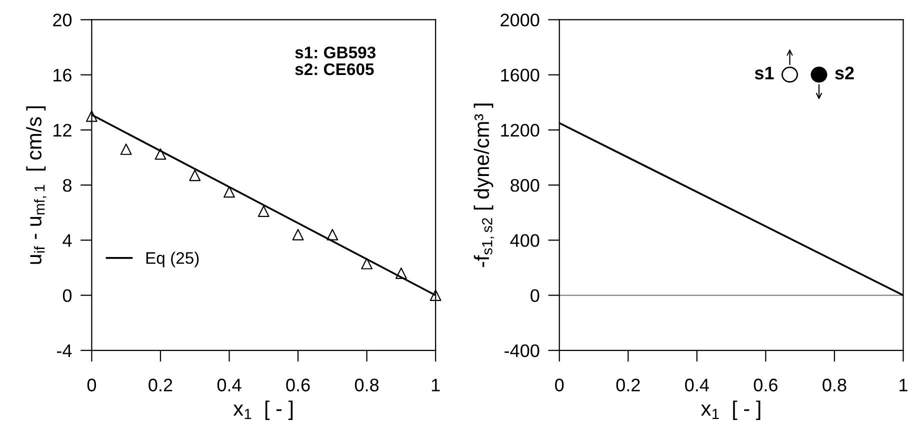  Describe the element at coordinates (764, 73) in the screenshot. I see `annotation: s1` at that location.